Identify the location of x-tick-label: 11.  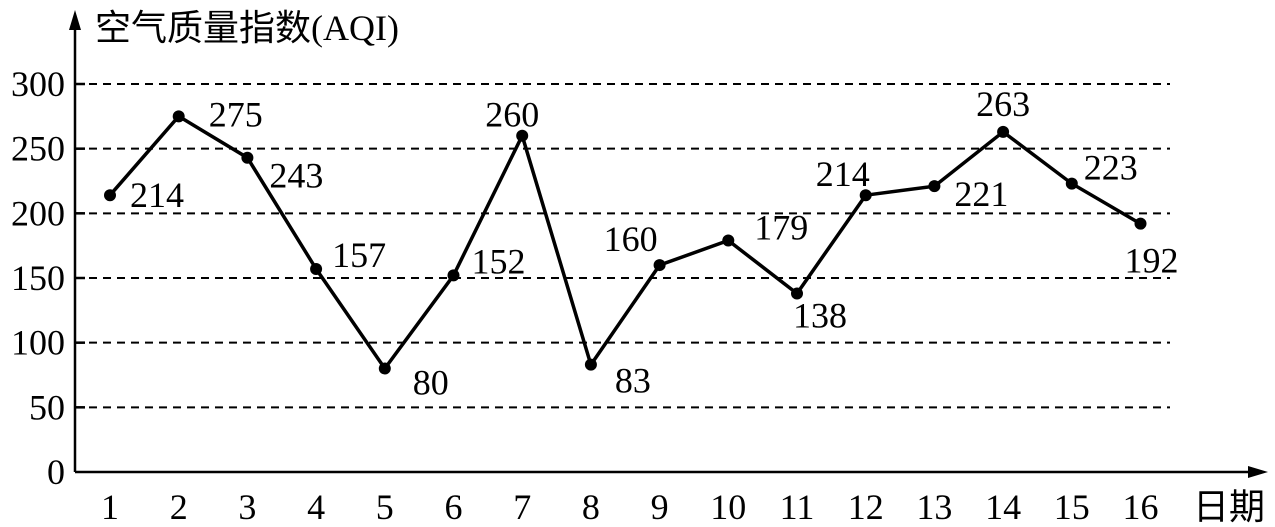
(797, 507).